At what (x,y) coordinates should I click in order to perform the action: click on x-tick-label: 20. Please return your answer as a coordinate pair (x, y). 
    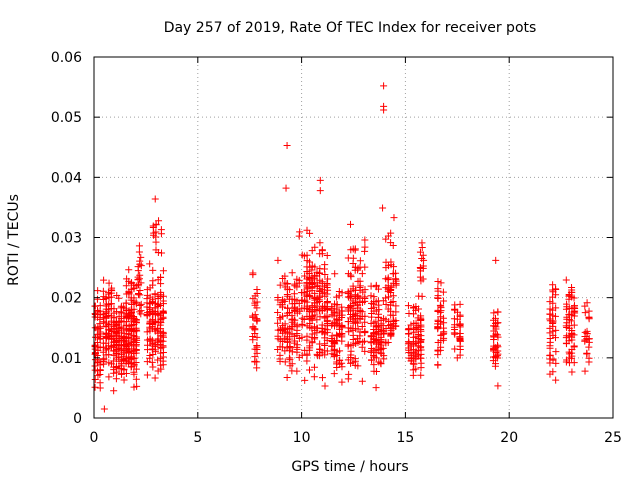
    Looking at the image, I should click on (509, 438).